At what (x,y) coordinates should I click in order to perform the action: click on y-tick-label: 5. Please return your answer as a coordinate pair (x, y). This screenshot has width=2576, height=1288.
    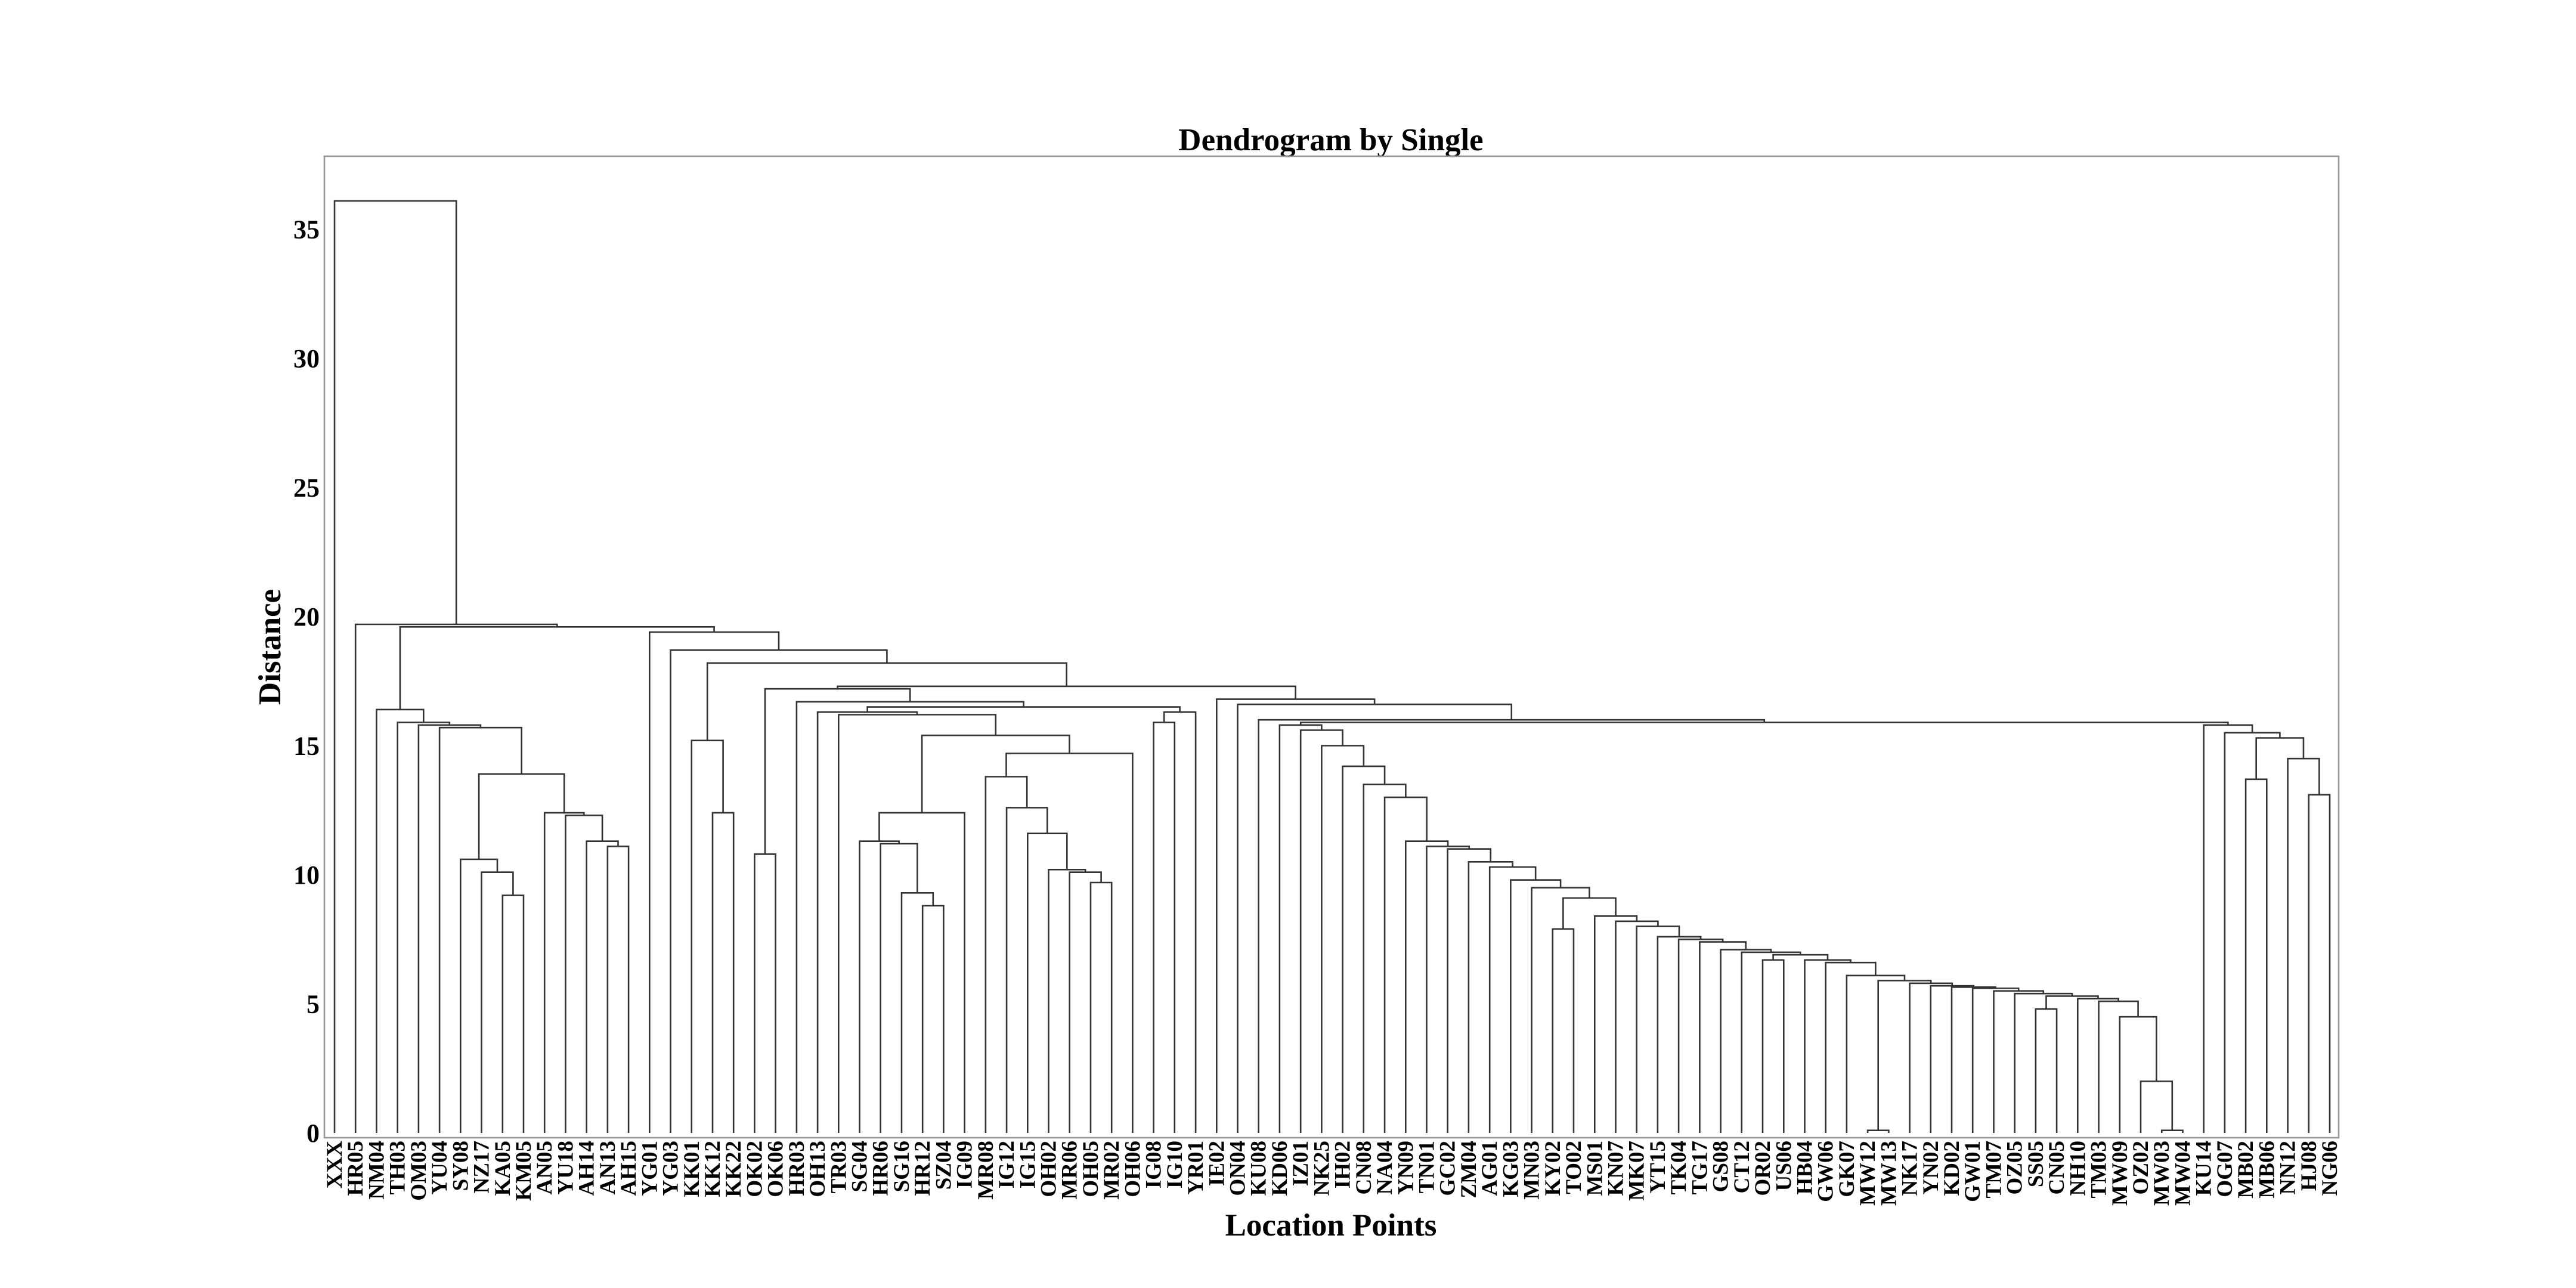
    Looking at the image, I should click on (313, 1005).